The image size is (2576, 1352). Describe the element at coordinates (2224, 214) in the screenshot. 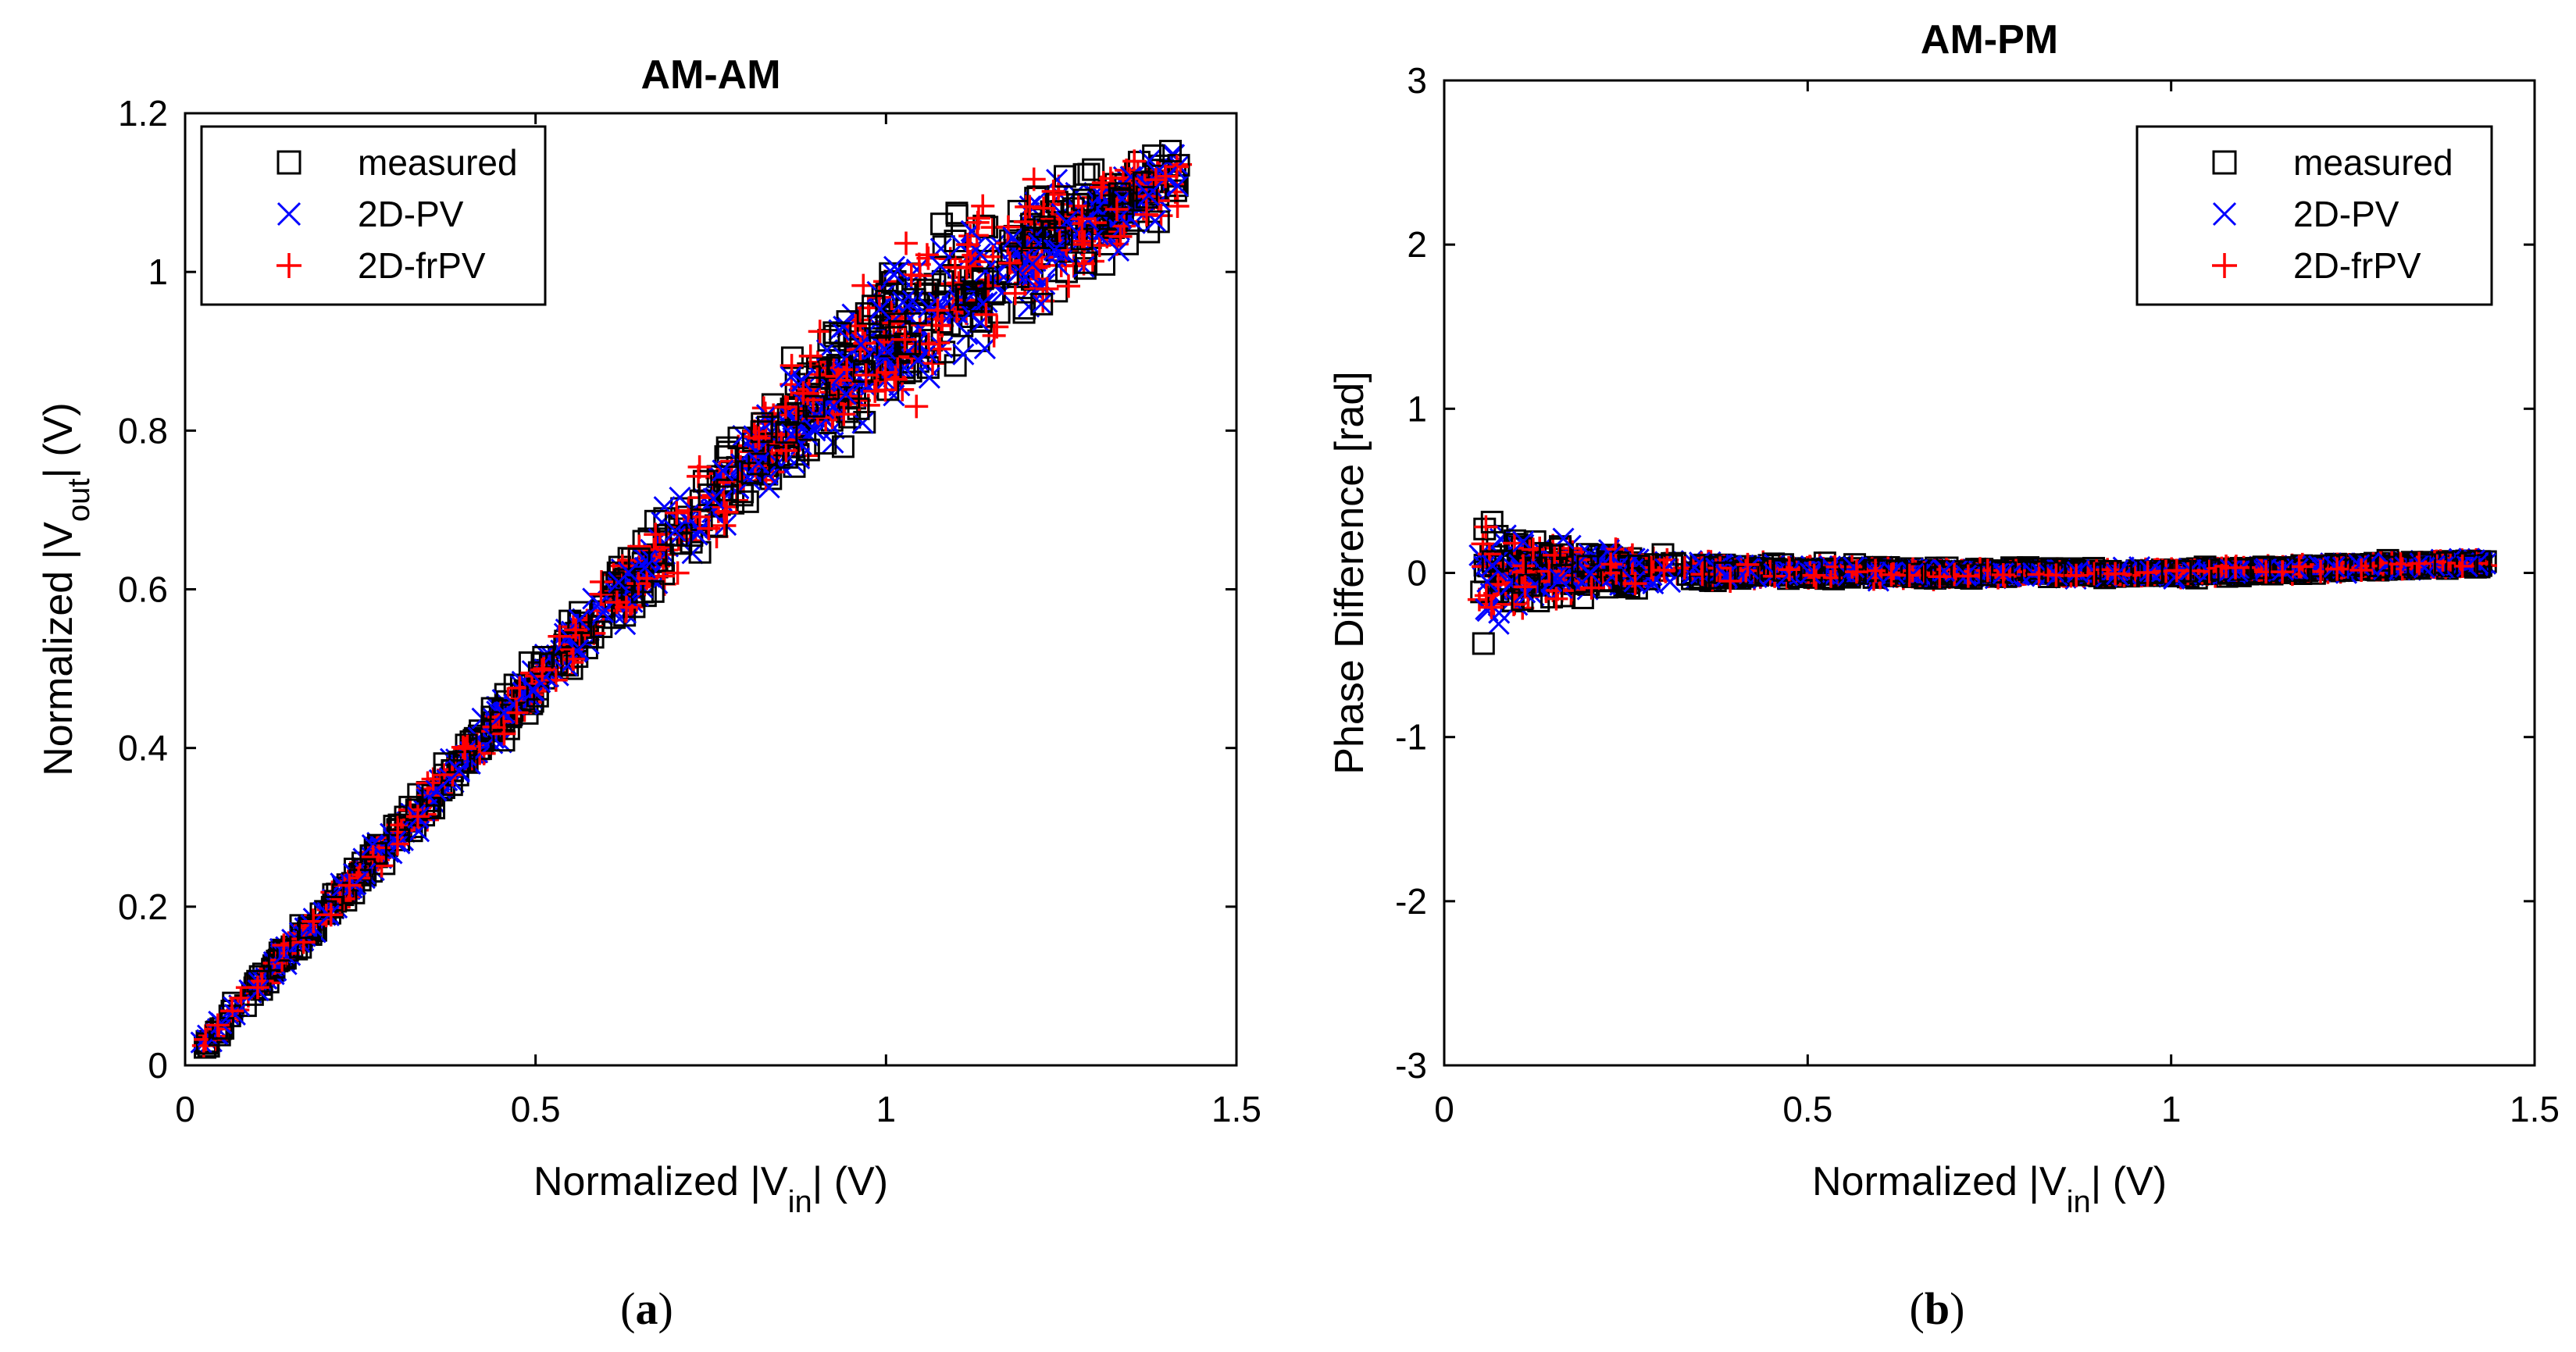

I see `legend-marker-2D-PV` at that location.